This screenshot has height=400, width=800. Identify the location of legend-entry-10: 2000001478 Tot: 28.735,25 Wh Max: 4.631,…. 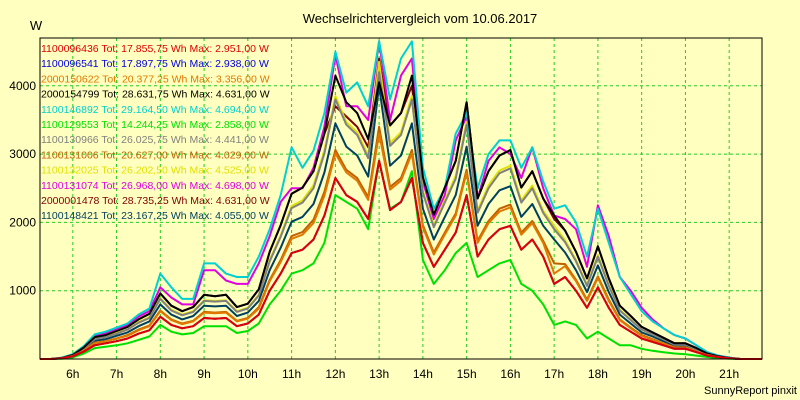
(155, 201).